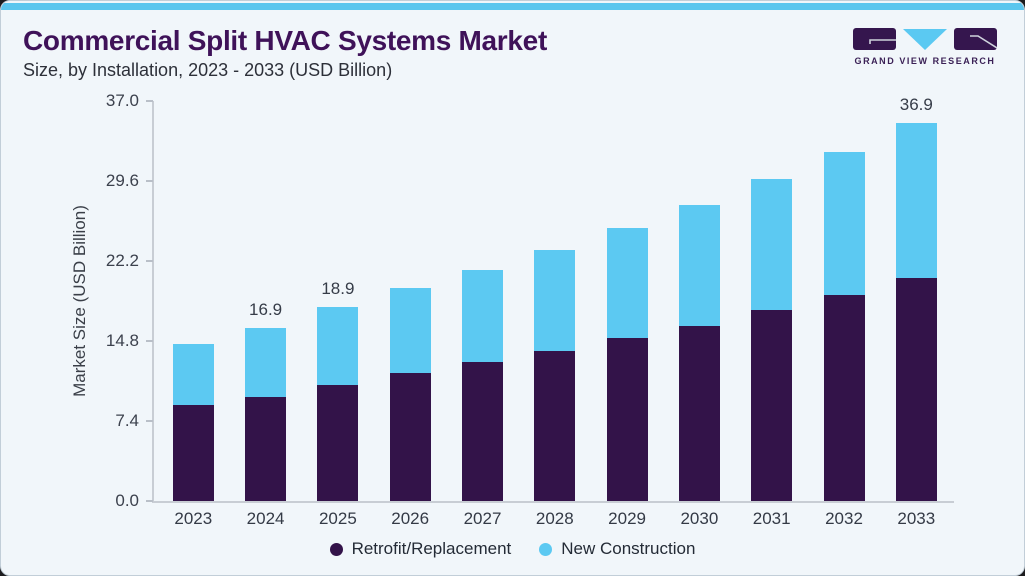 The height and width of the screenshot is (576, 1025). What do you see at coordinates (285, 40) in the screenshot?
I see `page-title: Commercial Split HVAC Systems Market` at bounding box center [285, 40].